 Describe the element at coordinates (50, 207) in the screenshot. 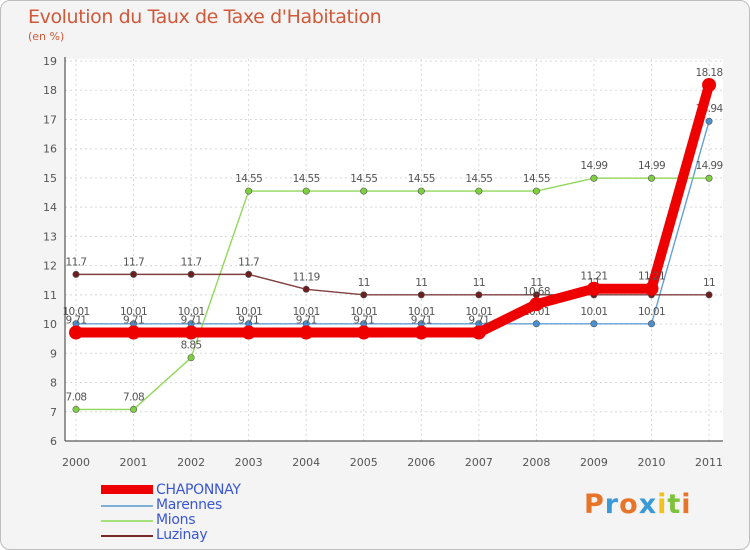

I see `y-tick-label: 14` at that location.